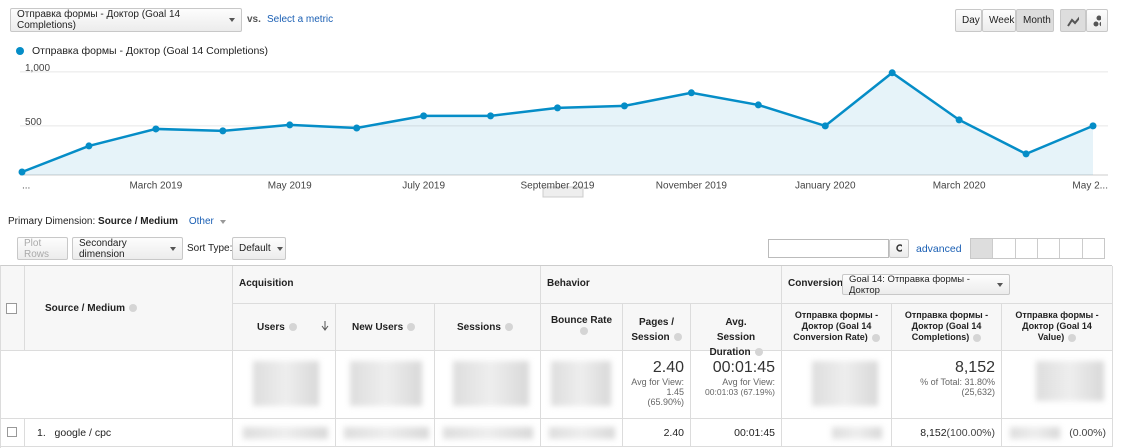 The width and height of the screenshot is (1132, 448). What do you see at coordinates (117, 385) in the screenshot?
I see `totals-label-cell` at bounding box center [117, 385].